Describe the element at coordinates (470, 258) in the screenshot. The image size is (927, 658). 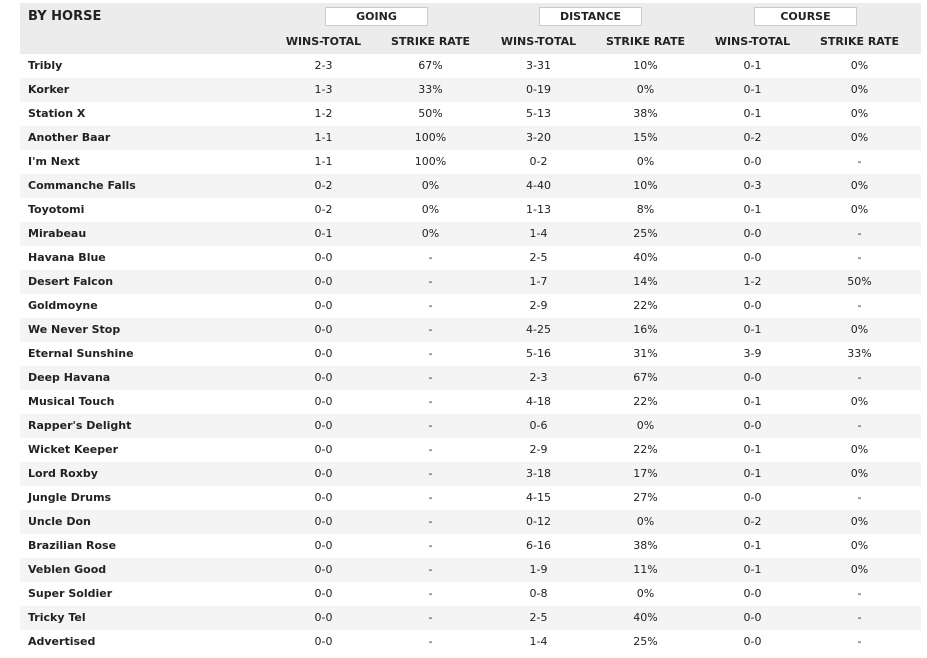
I see `table-row: Havana Blue 0-0 - 2-5 40% 0-0 -` at that location.